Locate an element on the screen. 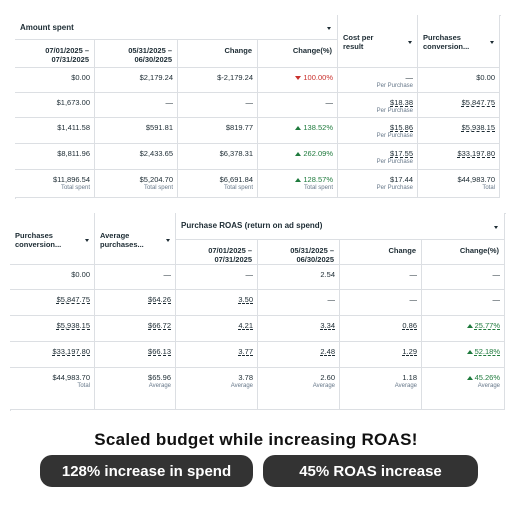 This screenshot has width=512, height=512. table-cell: $15.86 Per Purchase is located at coordinates (378, 131).